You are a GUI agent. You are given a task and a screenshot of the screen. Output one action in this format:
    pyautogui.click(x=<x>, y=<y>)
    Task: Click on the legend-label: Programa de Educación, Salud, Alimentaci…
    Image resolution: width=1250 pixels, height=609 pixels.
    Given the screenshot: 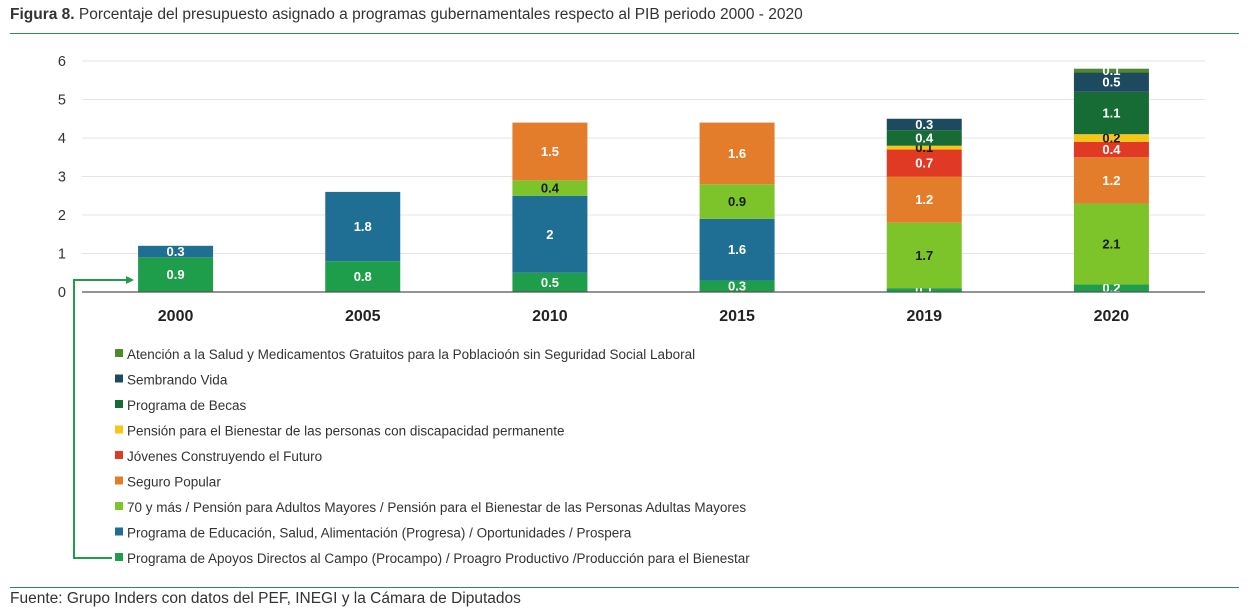 What is the action you would take?
    pyautogui.click(x=379, y=533)
    